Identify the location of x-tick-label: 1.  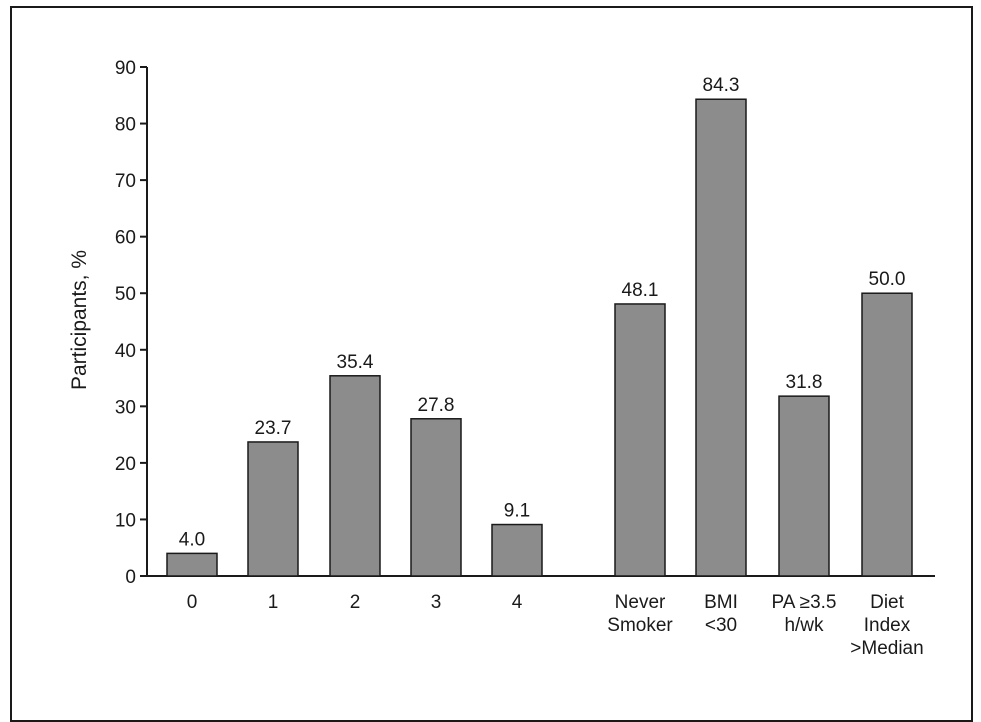
(273, 602).